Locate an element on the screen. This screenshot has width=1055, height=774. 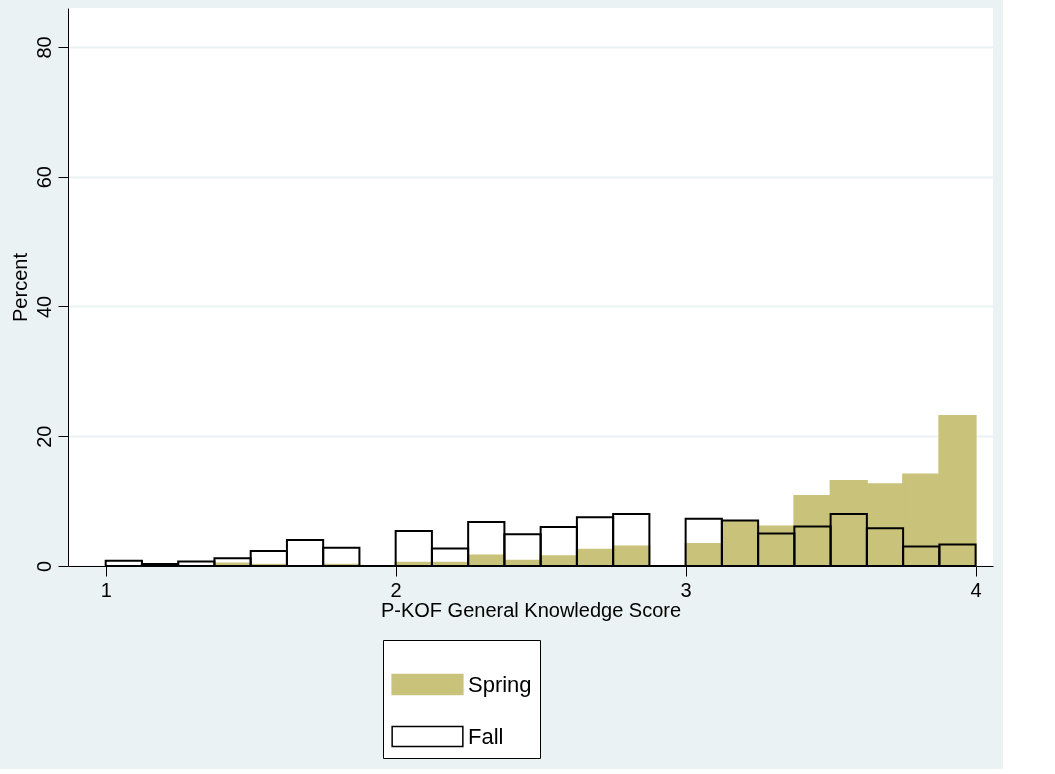
x-tick-label: 4 is located at coordinates (976, 589).